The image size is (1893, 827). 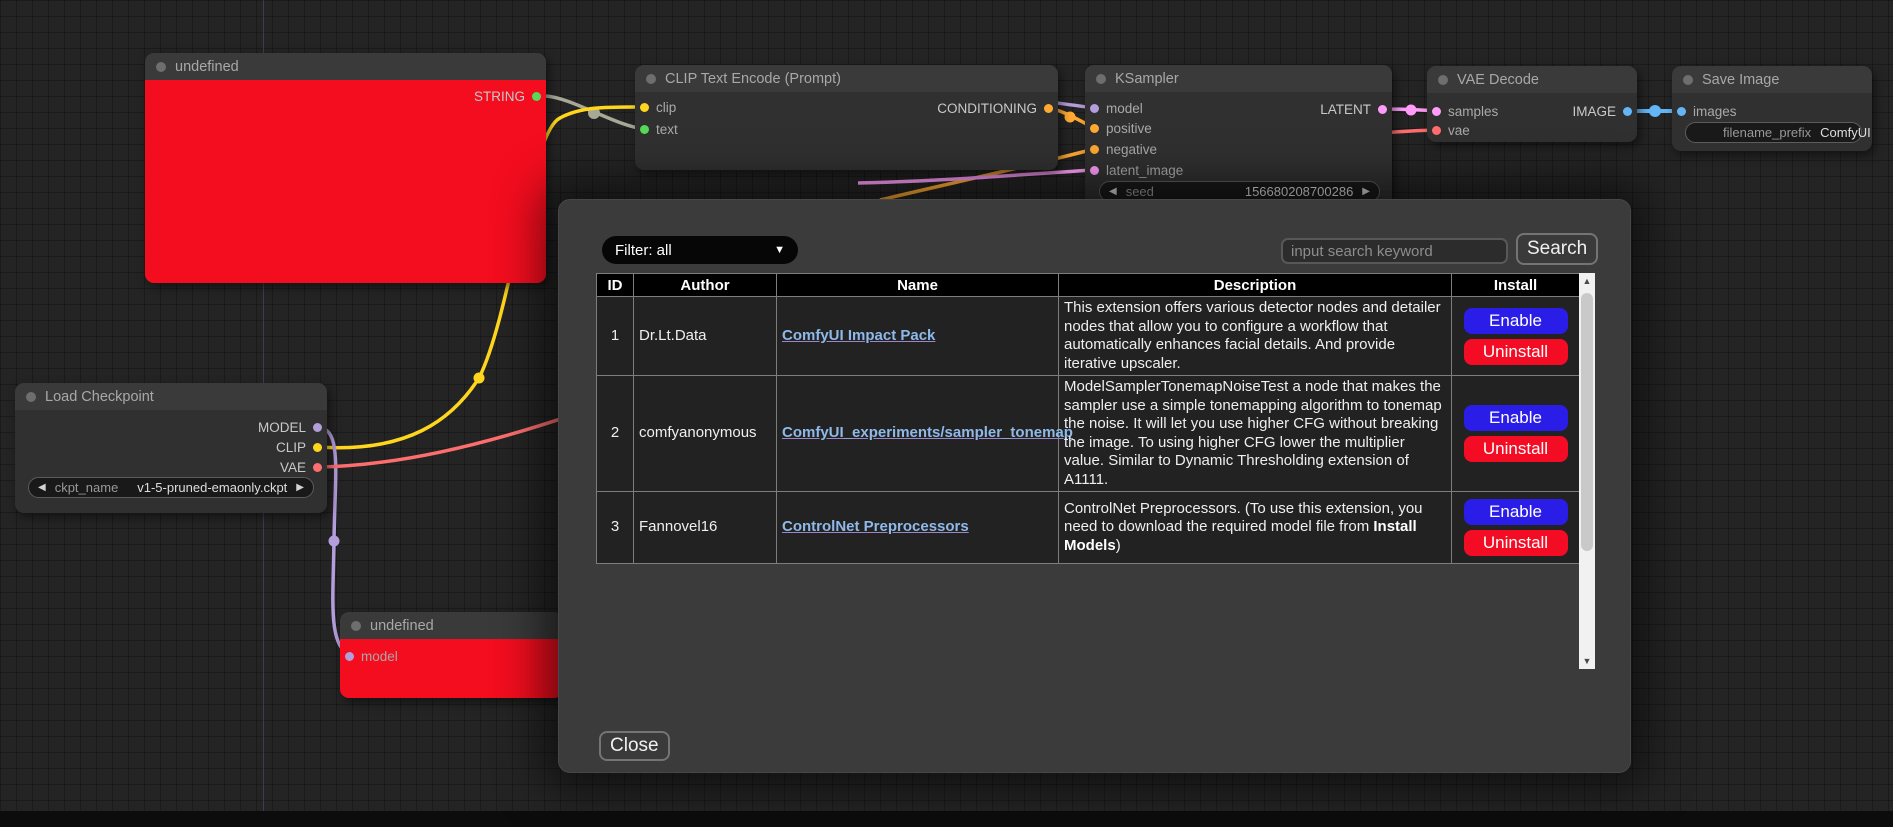 I want to click on node-body, so click(x=1532, y=117).